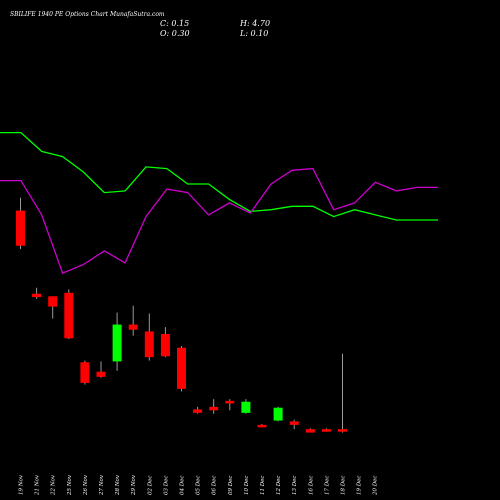 Image resolution: width=500 pixels, height=500 pixels. What do you see at coordinates (22, 484) in the screenshot?
I see `x-tick-label: 19 Nov` at bounding box center [22, 484].